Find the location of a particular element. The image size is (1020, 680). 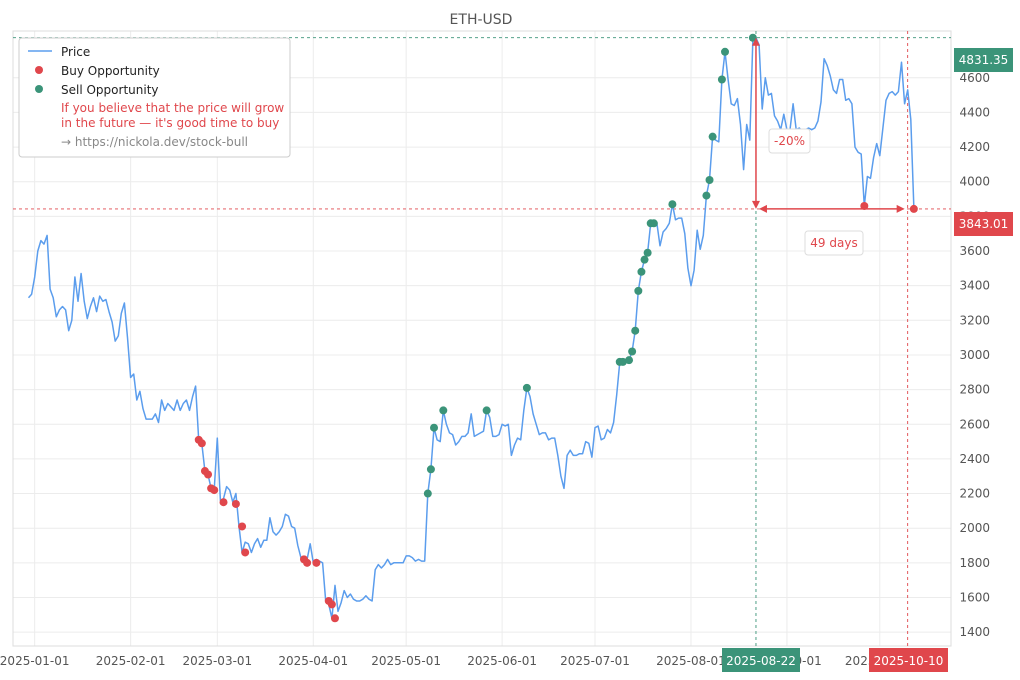

high-price-badge: 4831.35 is located at coordinates (983, 60).